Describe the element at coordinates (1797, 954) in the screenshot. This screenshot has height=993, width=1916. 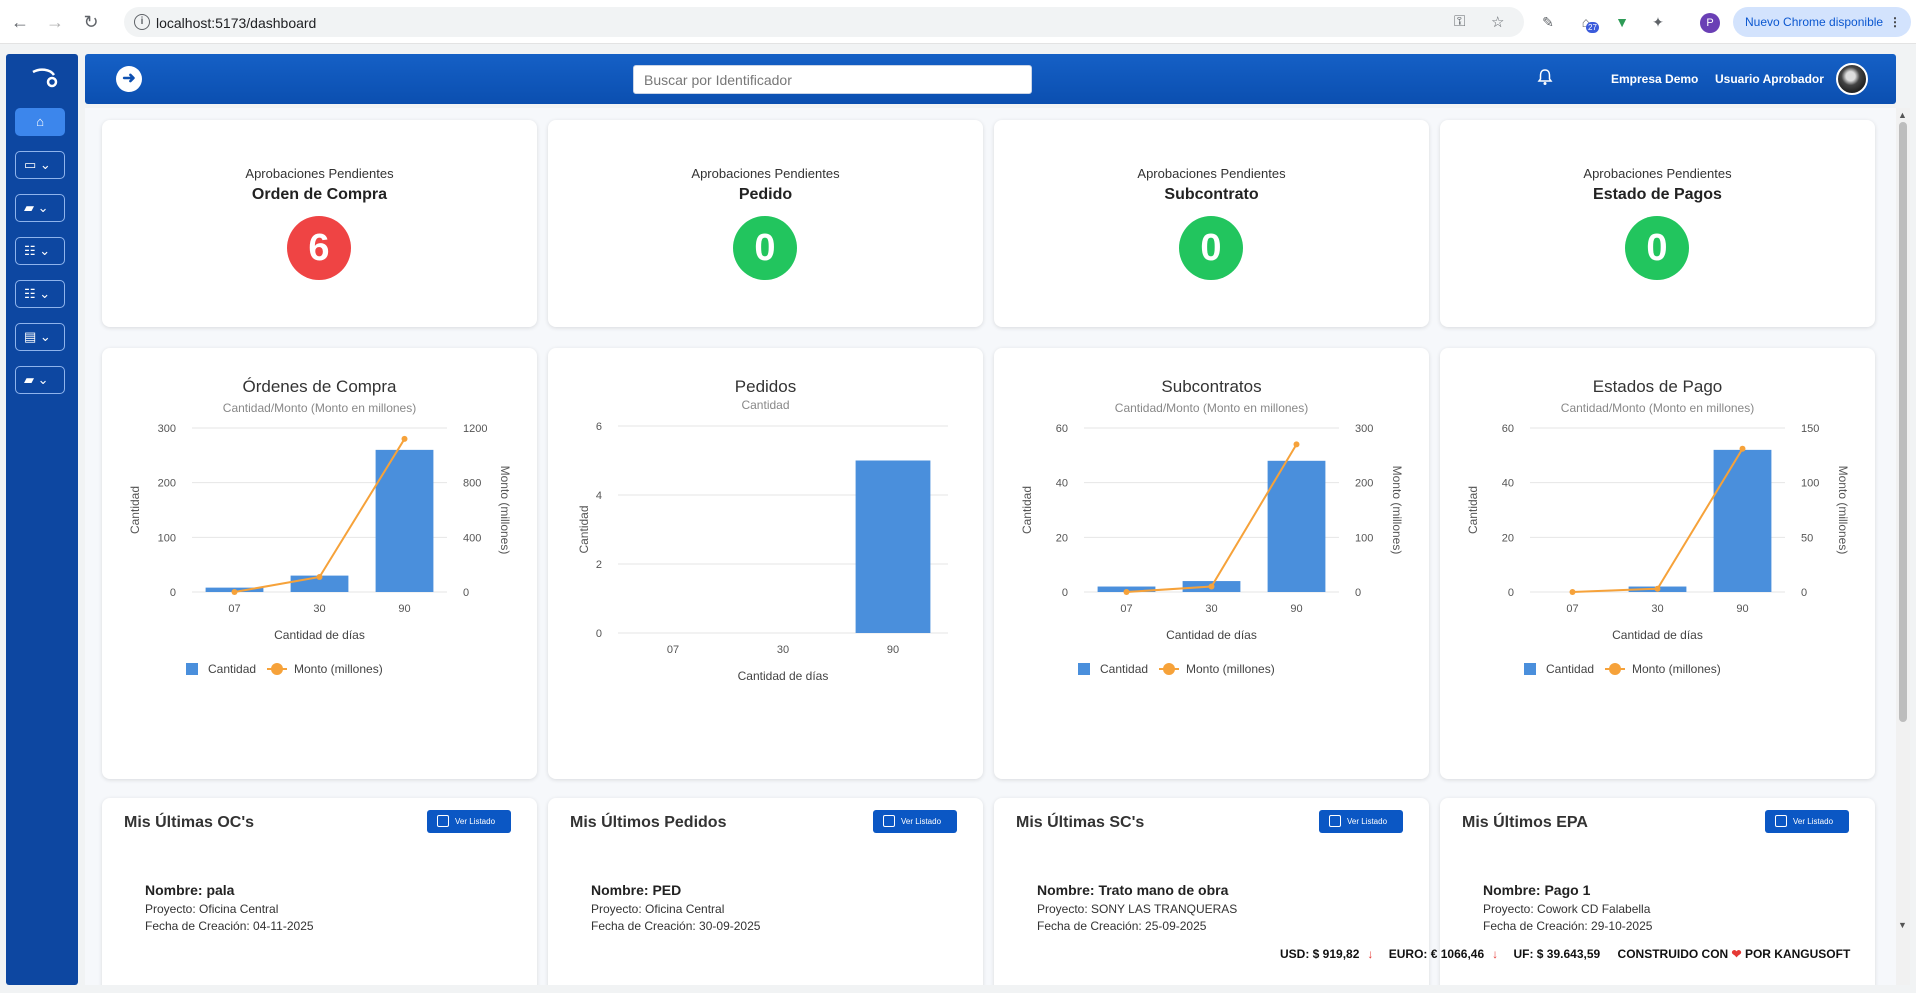
I see `built-with-suffix: POR KANGUSOFT` at that location.